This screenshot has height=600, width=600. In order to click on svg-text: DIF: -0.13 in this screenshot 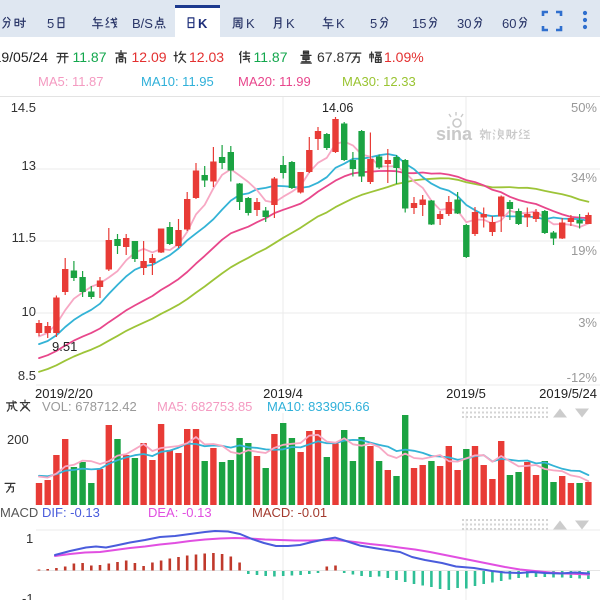, I will do `click(71, 512)`.